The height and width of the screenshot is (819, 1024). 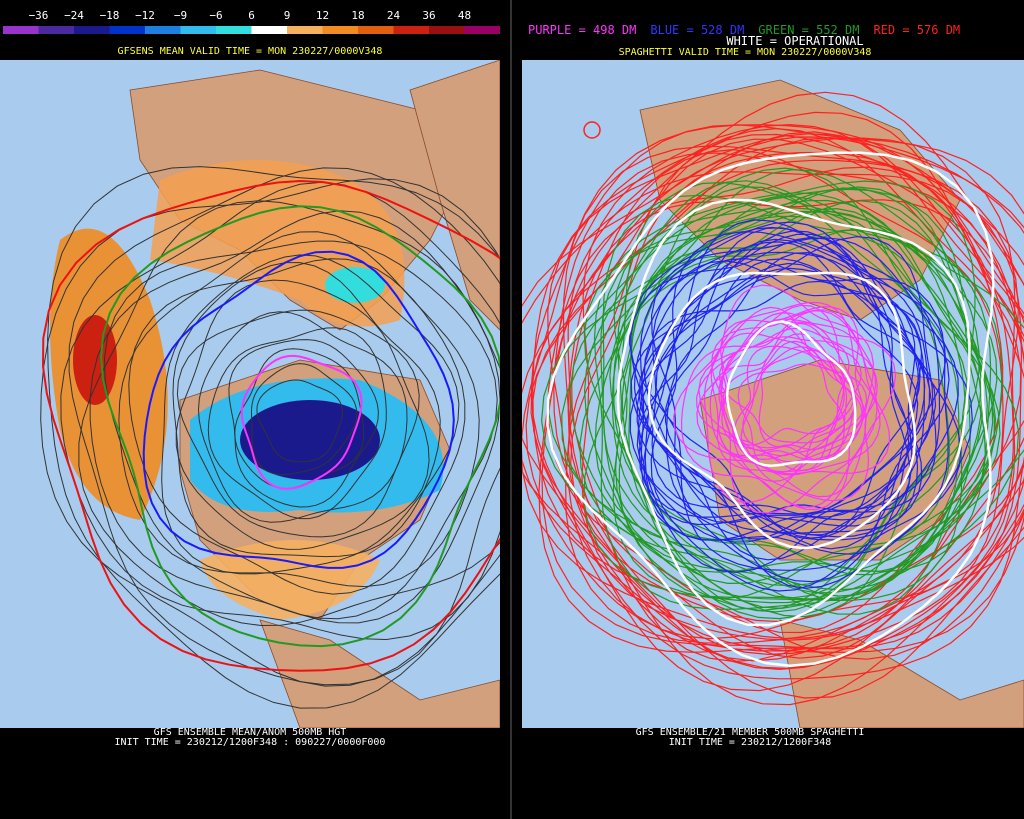 What do you see at coordinates (74, 15) in the screenshot?
I see `legend-label: −24` at bounding box center [74, 15].